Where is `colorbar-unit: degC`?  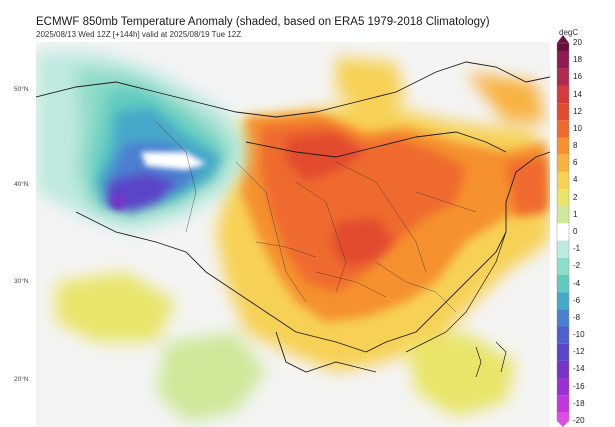 colorbar-unit: degC is located at coordinates (569, 32).